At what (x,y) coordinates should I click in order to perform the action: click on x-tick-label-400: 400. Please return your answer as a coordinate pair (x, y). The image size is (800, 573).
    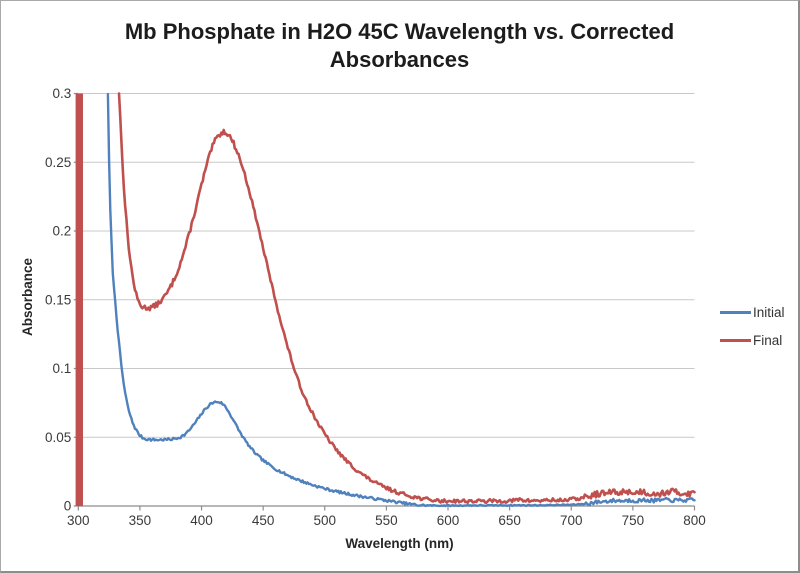
    Looking at the image, I should click on (201, 520).